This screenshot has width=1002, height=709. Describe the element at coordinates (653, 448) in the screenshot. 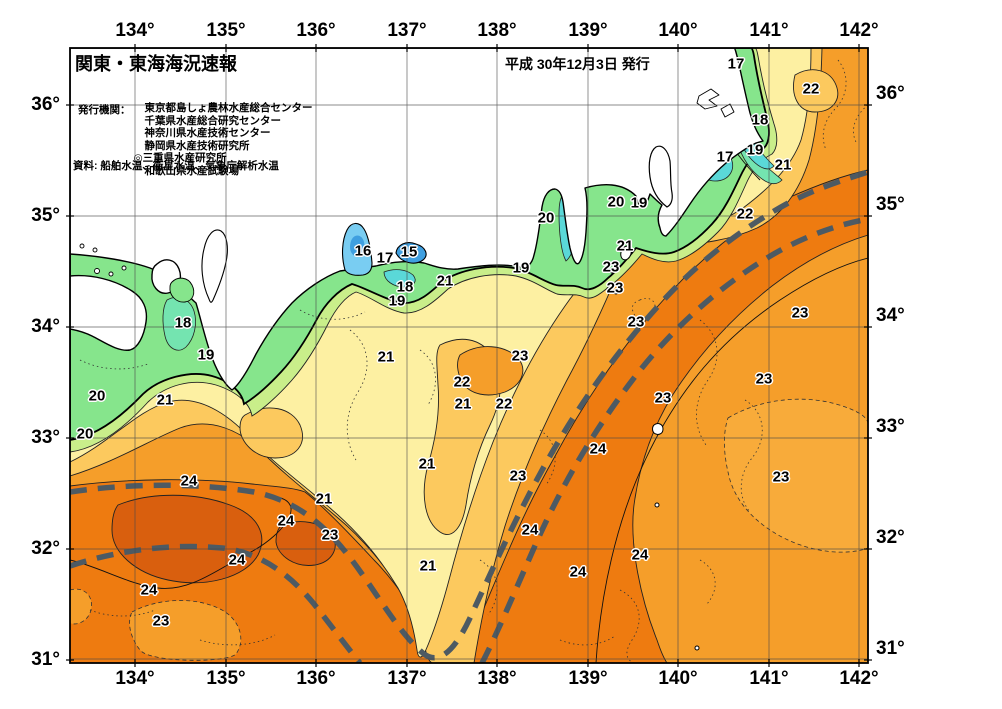

I see `izu-islands` at that location.